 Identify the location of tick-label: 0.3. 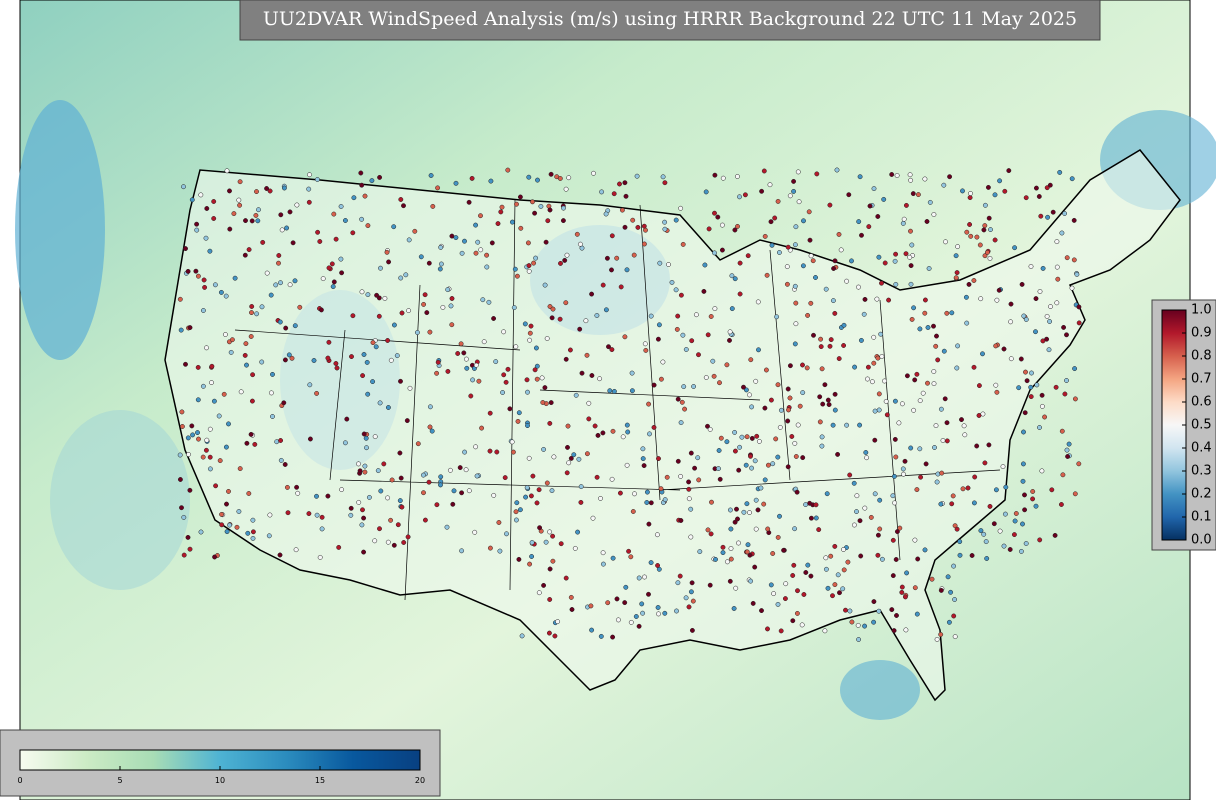
(1201, 471).